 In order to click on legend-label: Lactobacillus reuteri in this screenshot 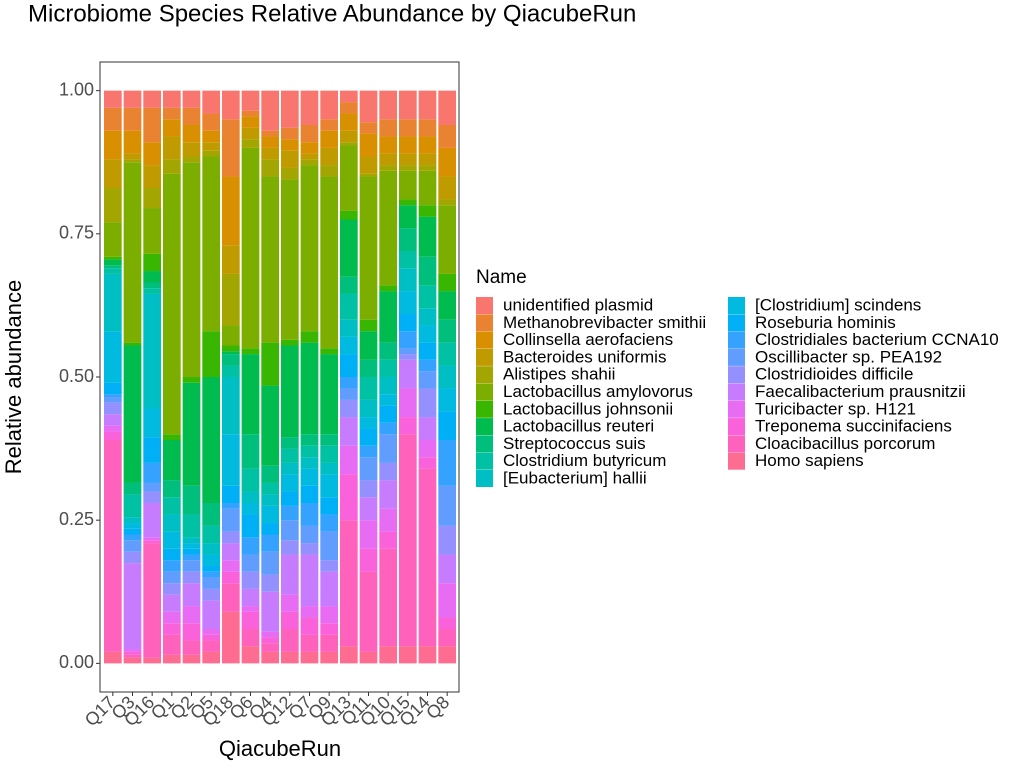, I will do `click(578, 426)`.